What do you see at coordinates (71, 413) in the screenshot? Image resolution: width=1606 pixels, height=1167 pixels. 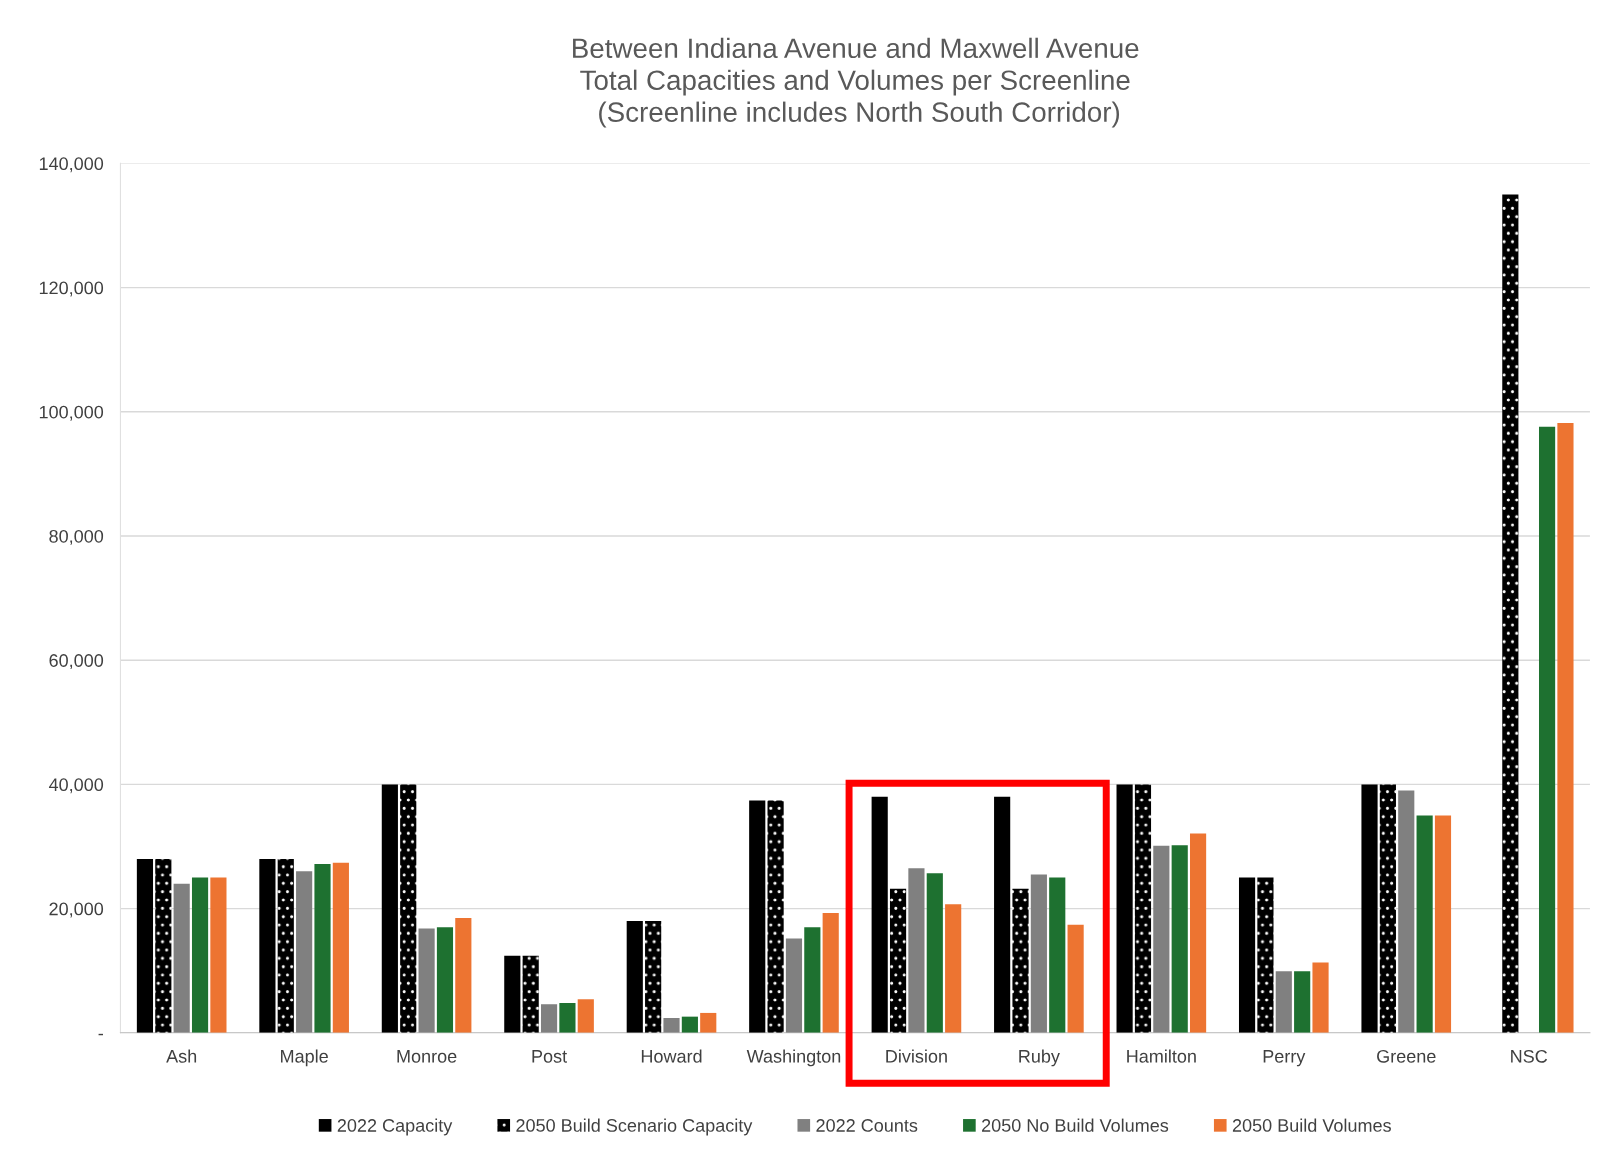 I see `y-tick-label: 100,000` at bounding box center [71, 413].